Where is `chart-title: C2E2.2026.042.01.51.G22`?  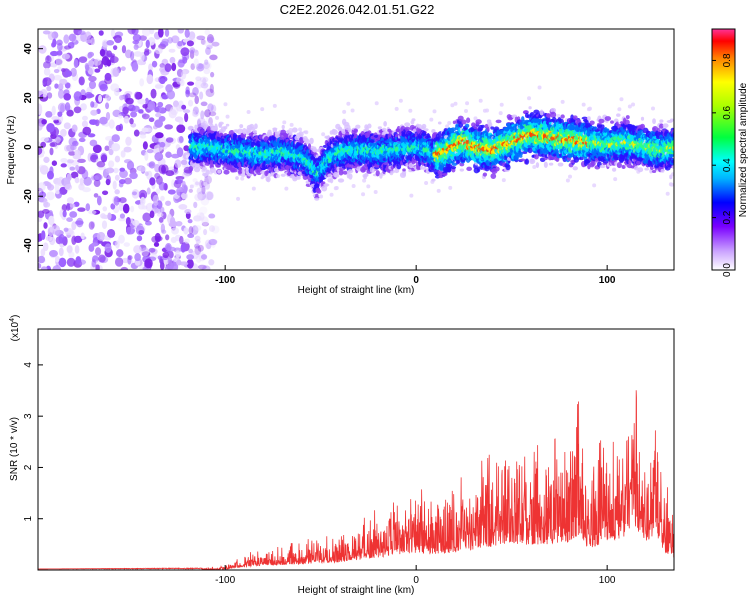 chart-title: C2E2.2026.042.01.51.G22 is located at coordinates (357, 9).